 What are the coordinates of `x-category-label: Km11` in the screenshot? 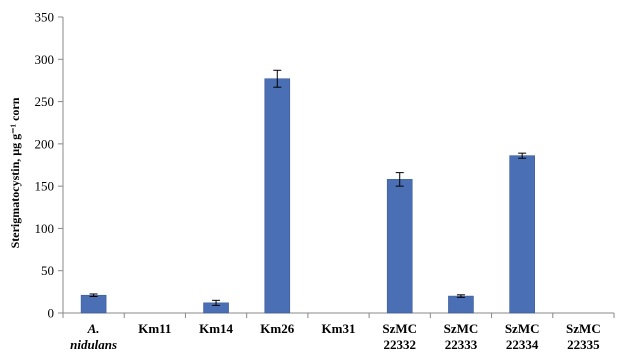 It's located at (154, 328).